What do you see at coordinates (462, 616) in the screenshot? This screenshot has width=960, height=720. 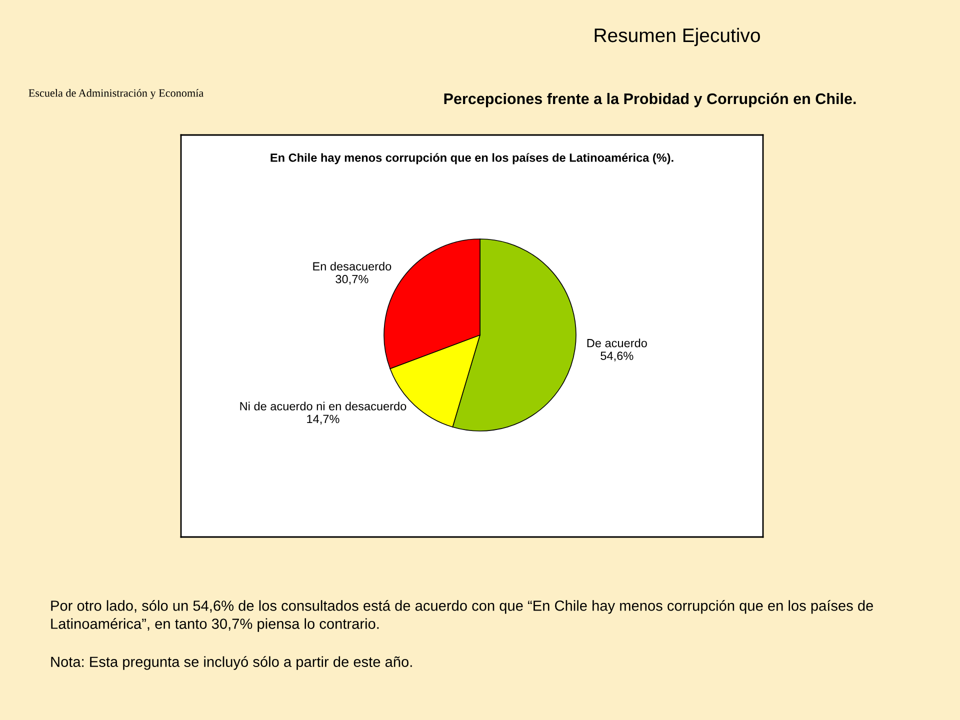 I see `text: Por otro lado, sólo un 54,6% de los consultados está de acuerdo con que “En Chile hay menos corrupción que en los países de Latinoamérica”, en tanto 30,7% piensa lo contrario.` at bounding box center [462, 616].